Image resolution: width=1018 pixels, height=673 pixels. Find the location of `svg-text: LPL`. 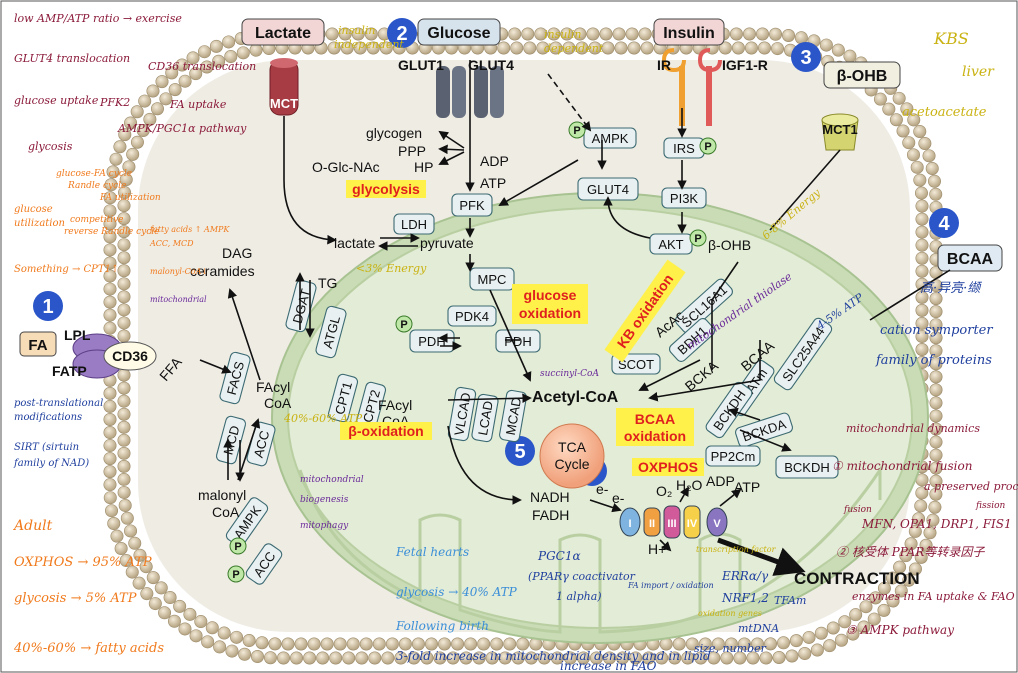

svg-text: LPL is located at coordinates (77, 335).